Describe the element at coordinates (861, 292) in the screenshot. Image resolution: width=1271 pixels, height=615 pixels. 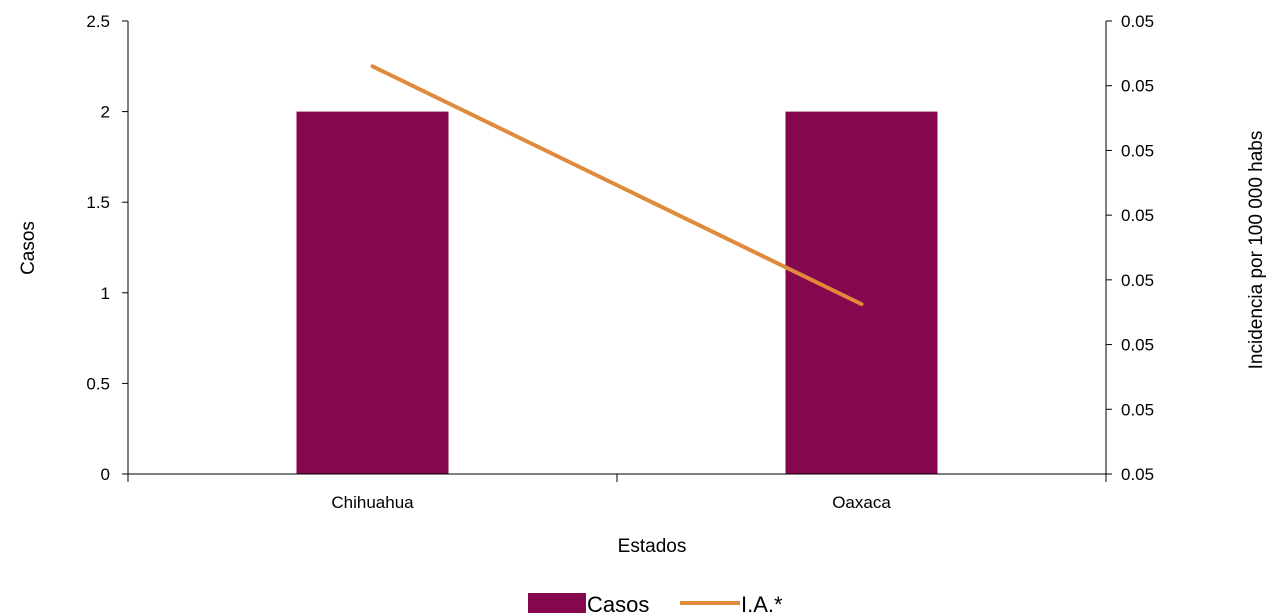
I see `bar-oaxaca` at that location.